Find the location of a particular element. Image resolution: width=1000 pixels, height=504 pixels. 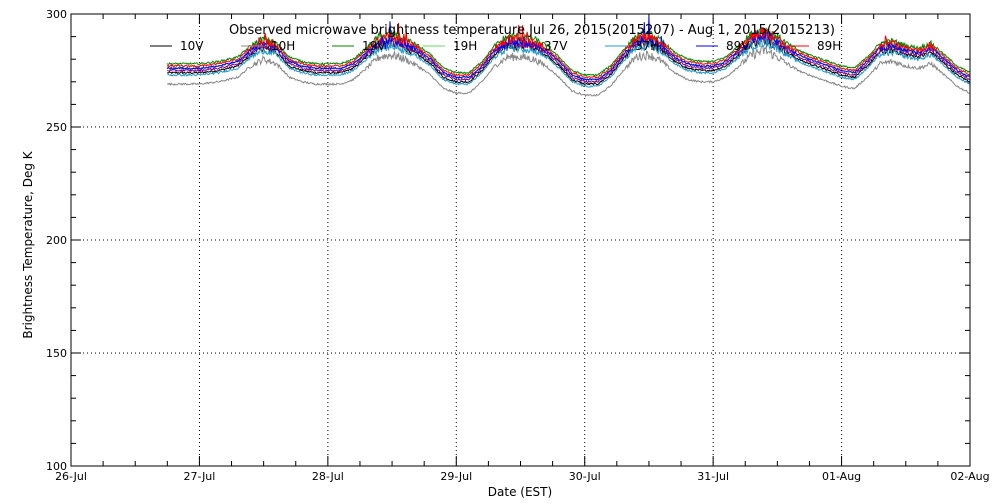

series-line-19v is located at coordinates (568, 52).